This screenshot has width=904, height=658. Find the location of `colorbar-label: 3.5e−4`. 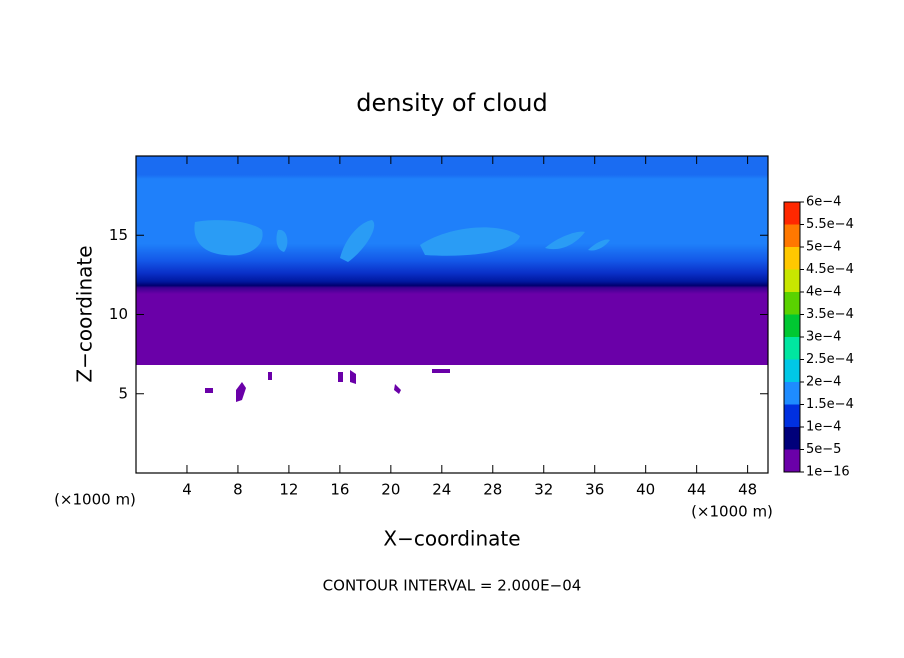

colorbar-label: 3.5e−4 is located at coordinates (830, 314).